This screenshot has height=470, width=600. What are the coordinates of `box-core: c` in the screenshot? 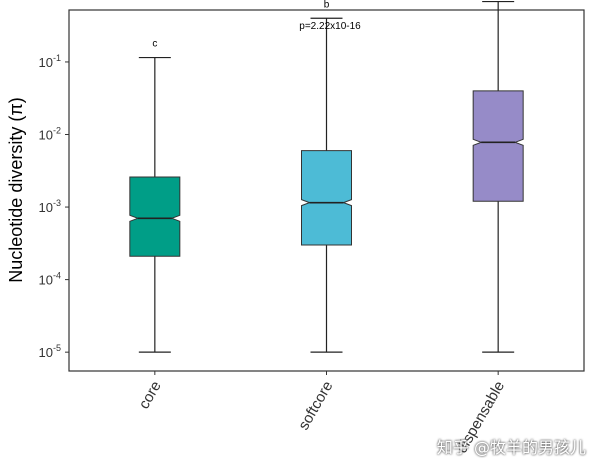 It's located at (155, 196).